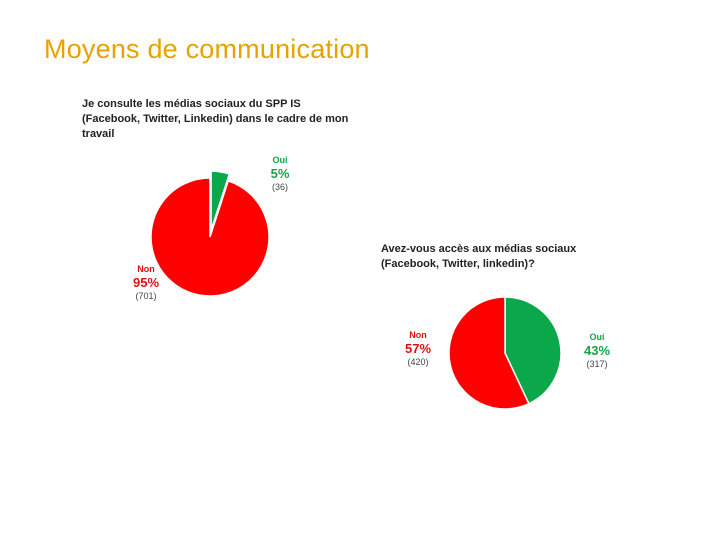 This screenshot has height=540, width=720. I want to click on chart1-slice-oui, so click(220, 200).